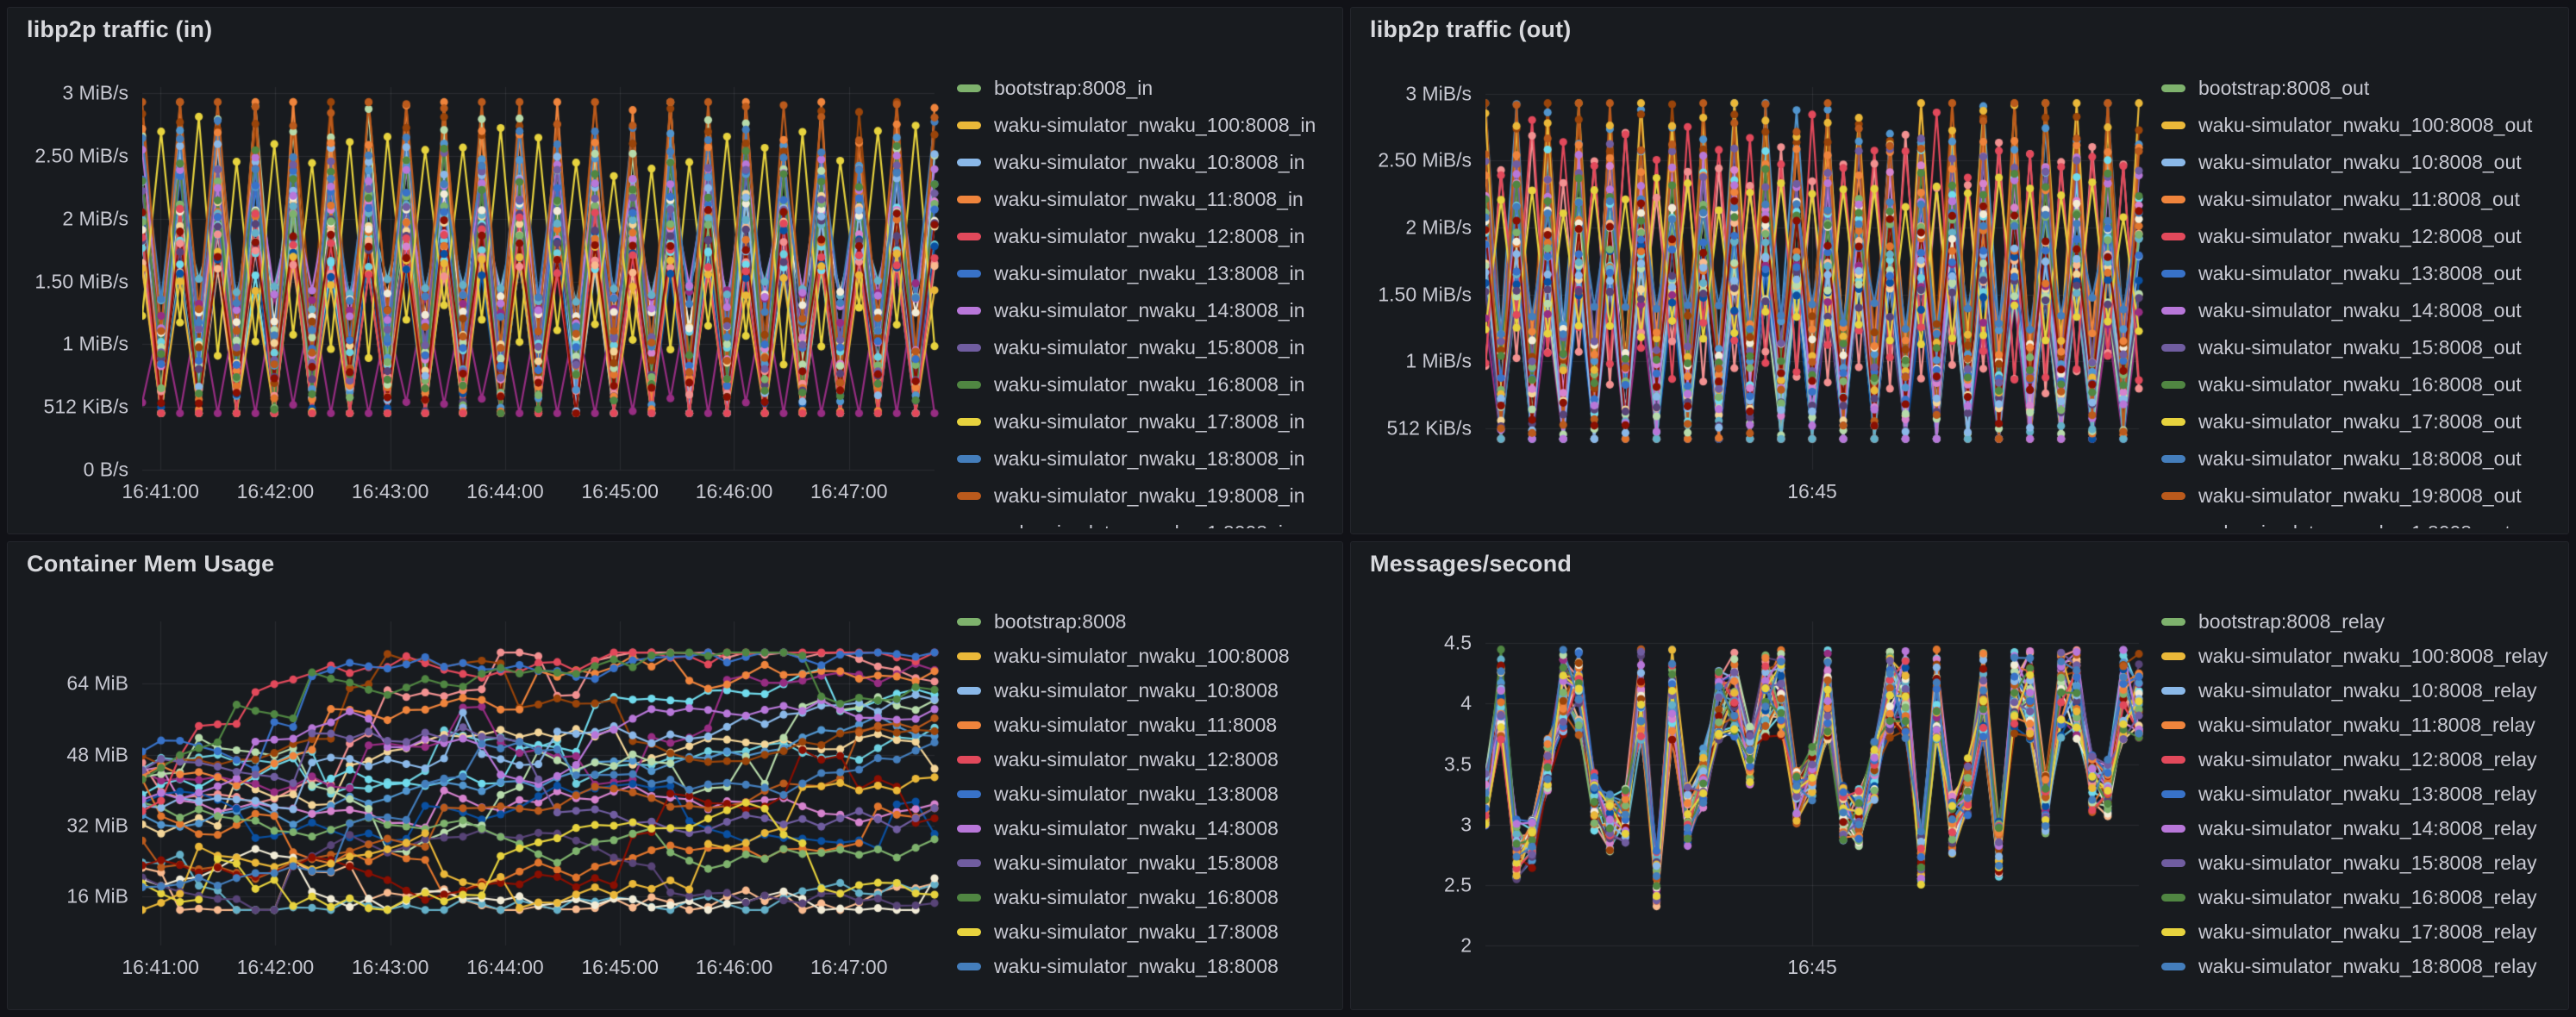 This screenshot has width=2576, height=1017. What do you see at coordinates (1147, 966) in the screenshot?
I see `legend-item: waku-simulator_nwaku_18:8008` at bounding box center [1147, 966].